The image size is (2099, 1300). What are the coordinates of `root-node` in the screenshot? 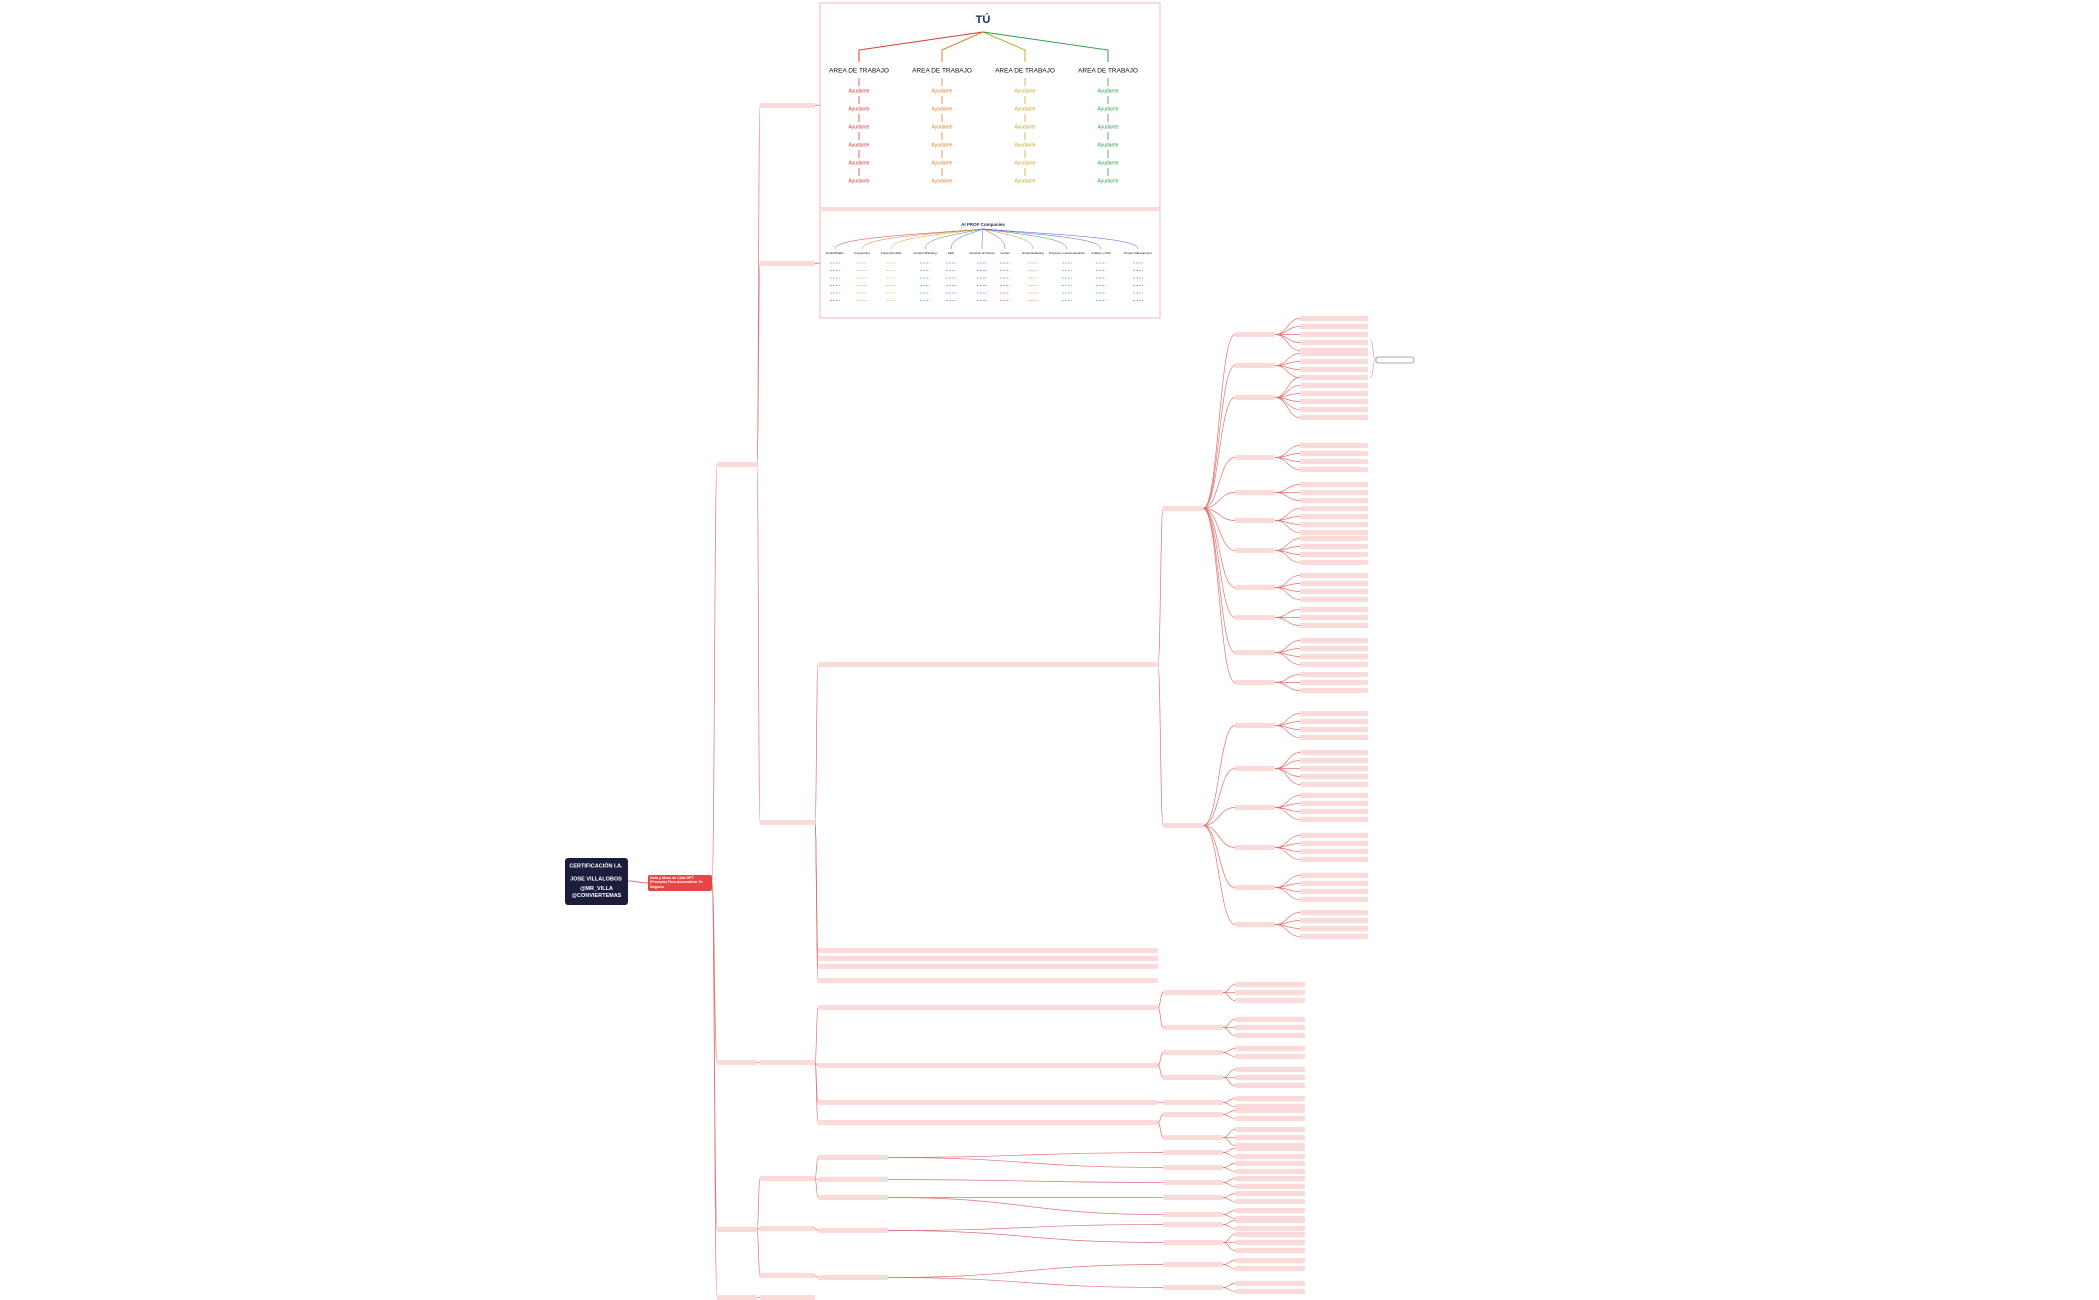 It's located at (596, 881).